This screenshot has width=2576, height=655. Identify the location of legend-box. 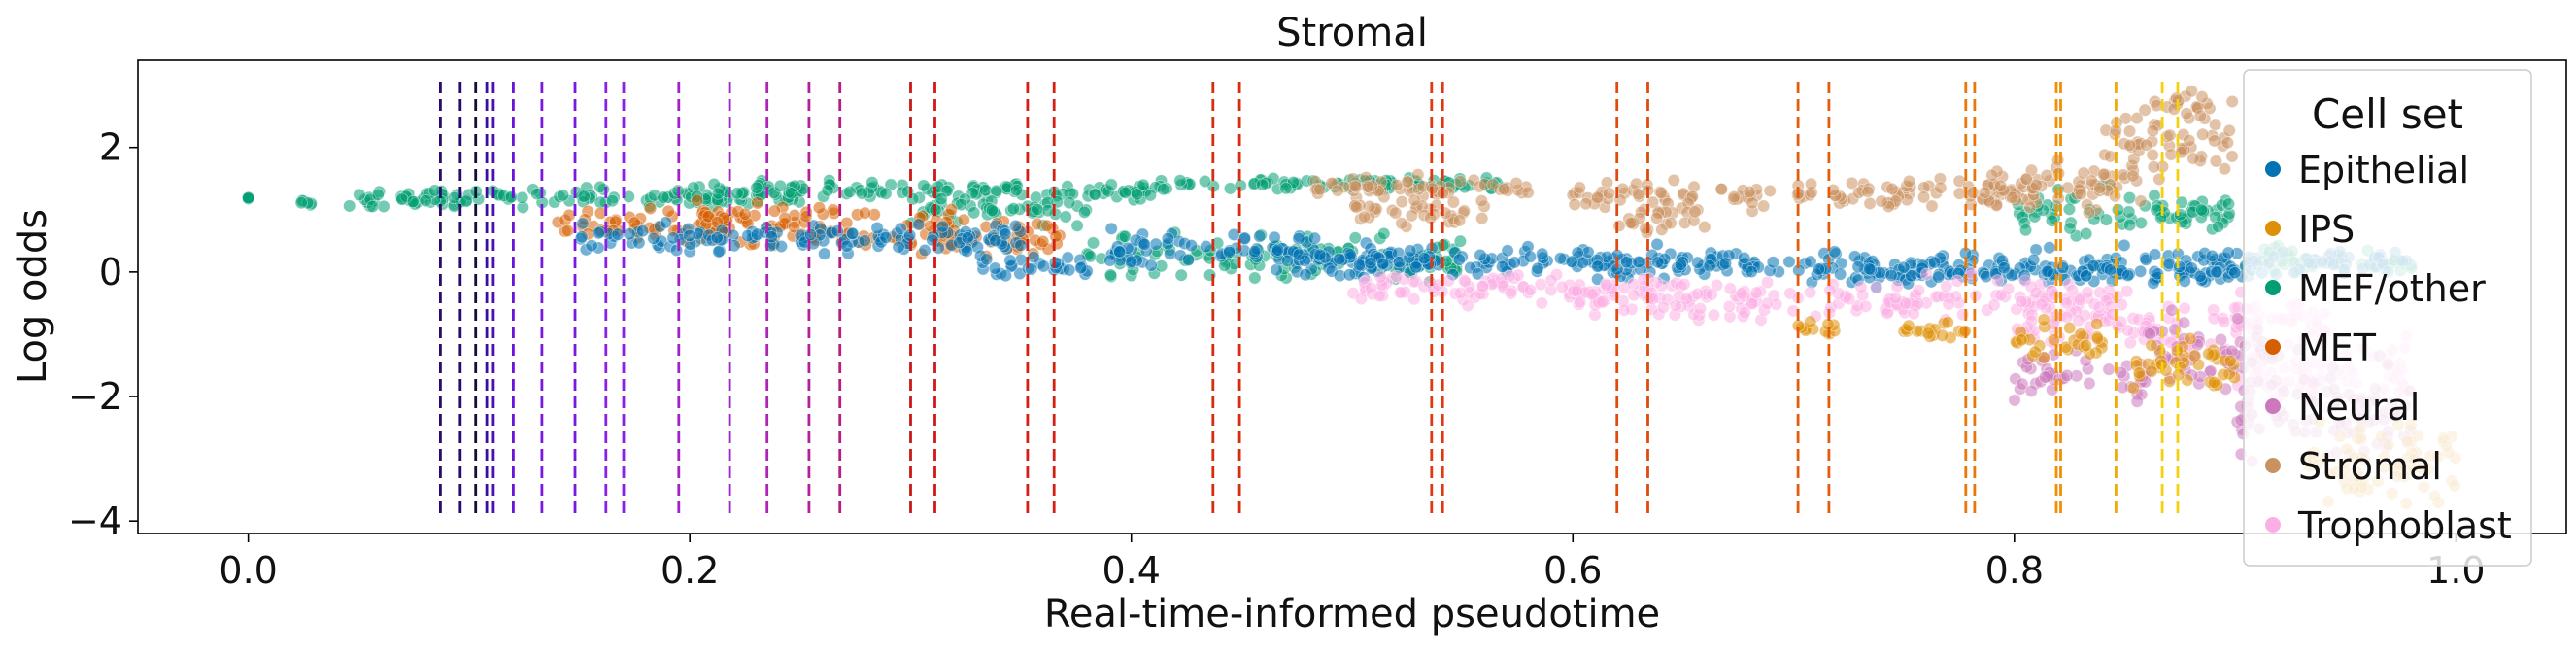
(2387, 318).